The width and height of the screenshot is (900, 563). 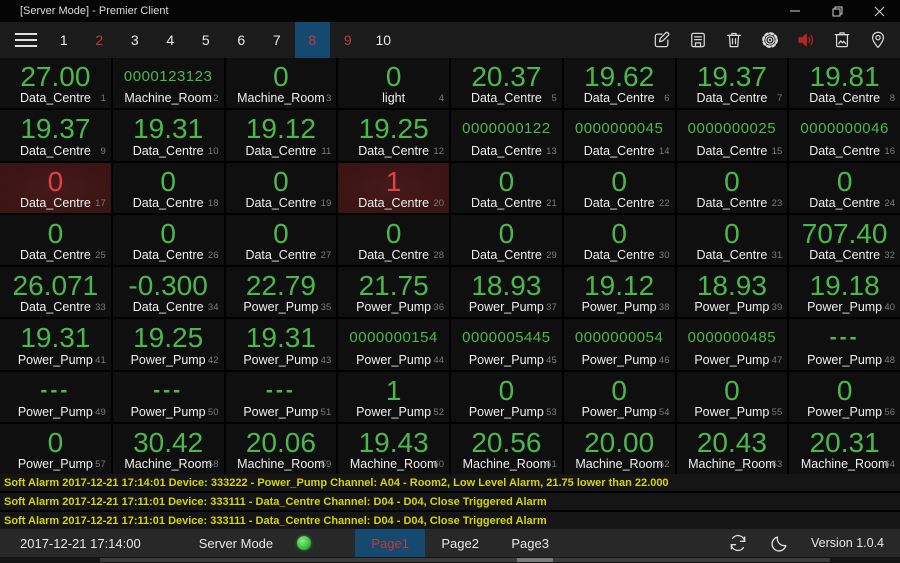 I want to click on tile-58: 30.42 Machine_Room 58, so click(x=168, y=448).